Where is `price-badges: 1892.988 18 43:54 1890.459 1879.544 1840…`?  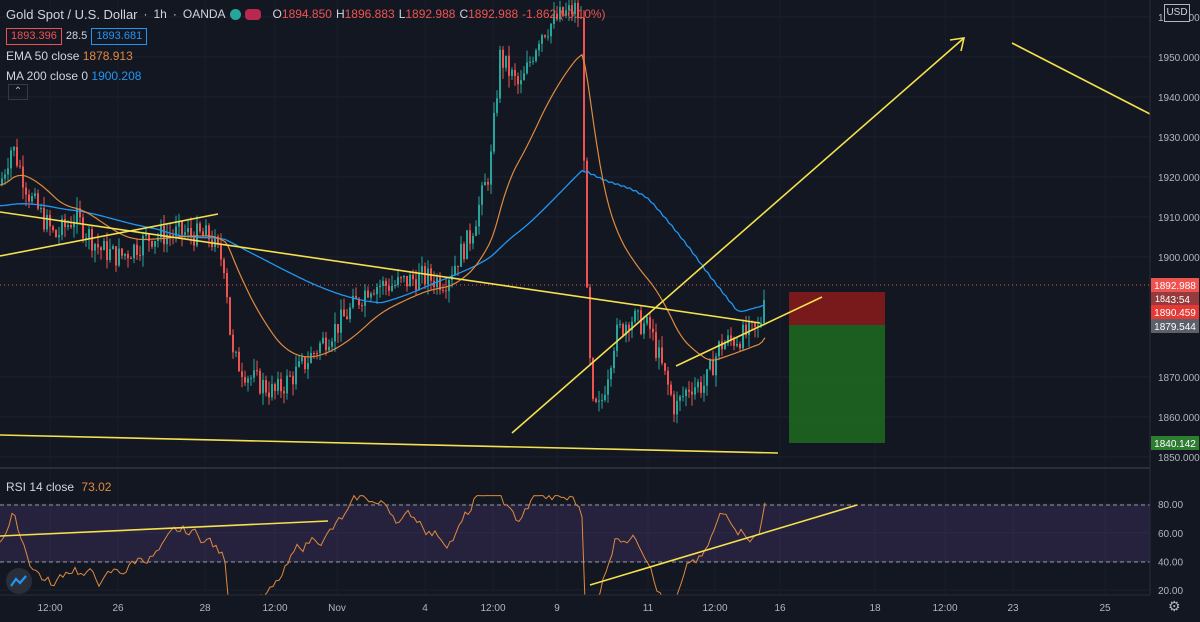 price-badges: 1892.988 18 43:54 1890.459 1879.544 1840… is located at coordinates (1175, 364).